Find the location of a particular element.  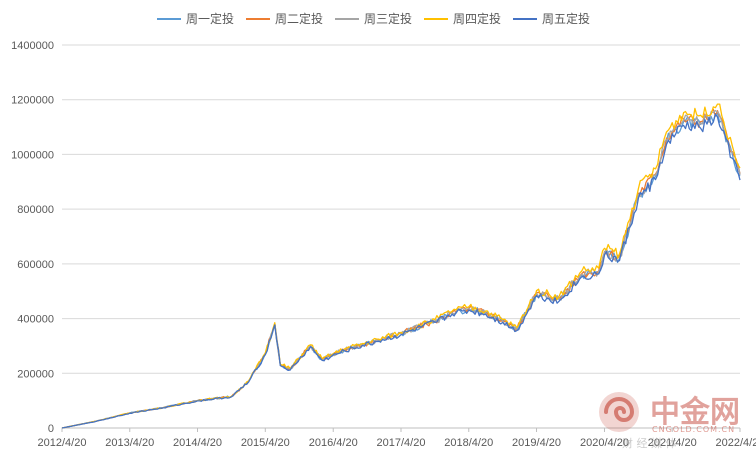

x-tick-label: 2021/4/20 is located at coordinates (672, 443).